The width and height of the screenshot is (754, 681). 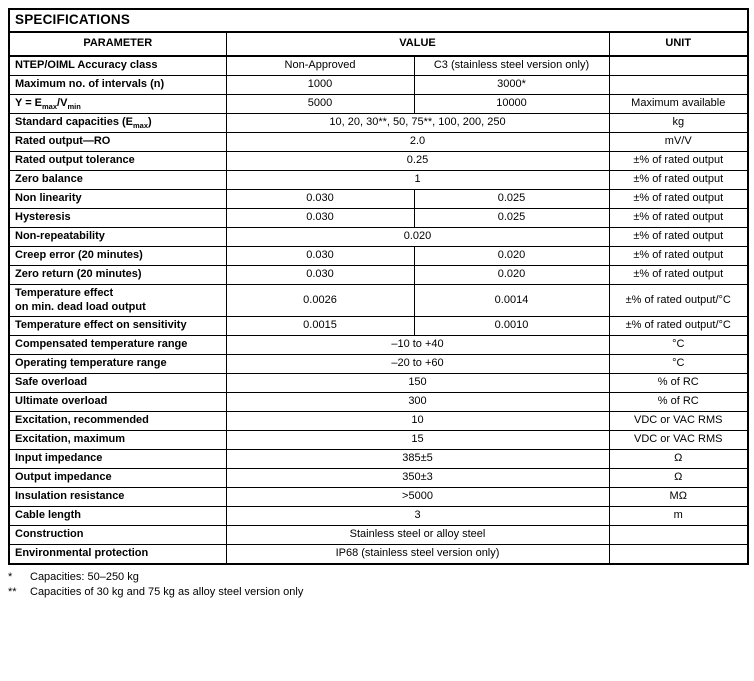 I want to click on title-row: SPECIFICATIONS, so click(x=378, y=20).